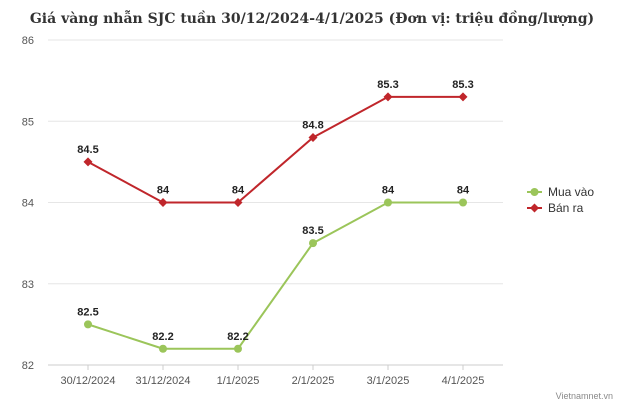  I want to click on source-credit: Vietnamnet.vn, so click(584, 396).